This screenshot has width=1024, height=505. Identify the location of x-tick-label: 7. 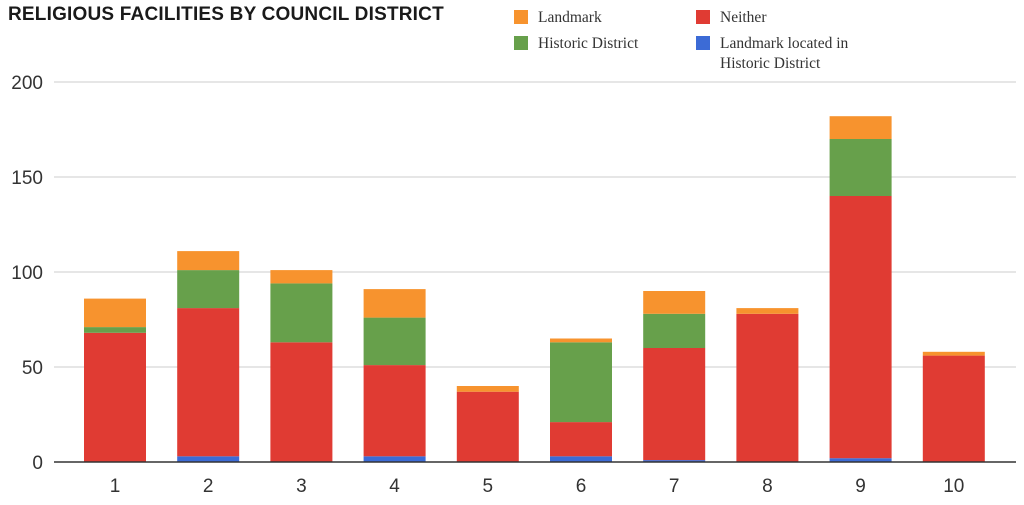
(674, 486).